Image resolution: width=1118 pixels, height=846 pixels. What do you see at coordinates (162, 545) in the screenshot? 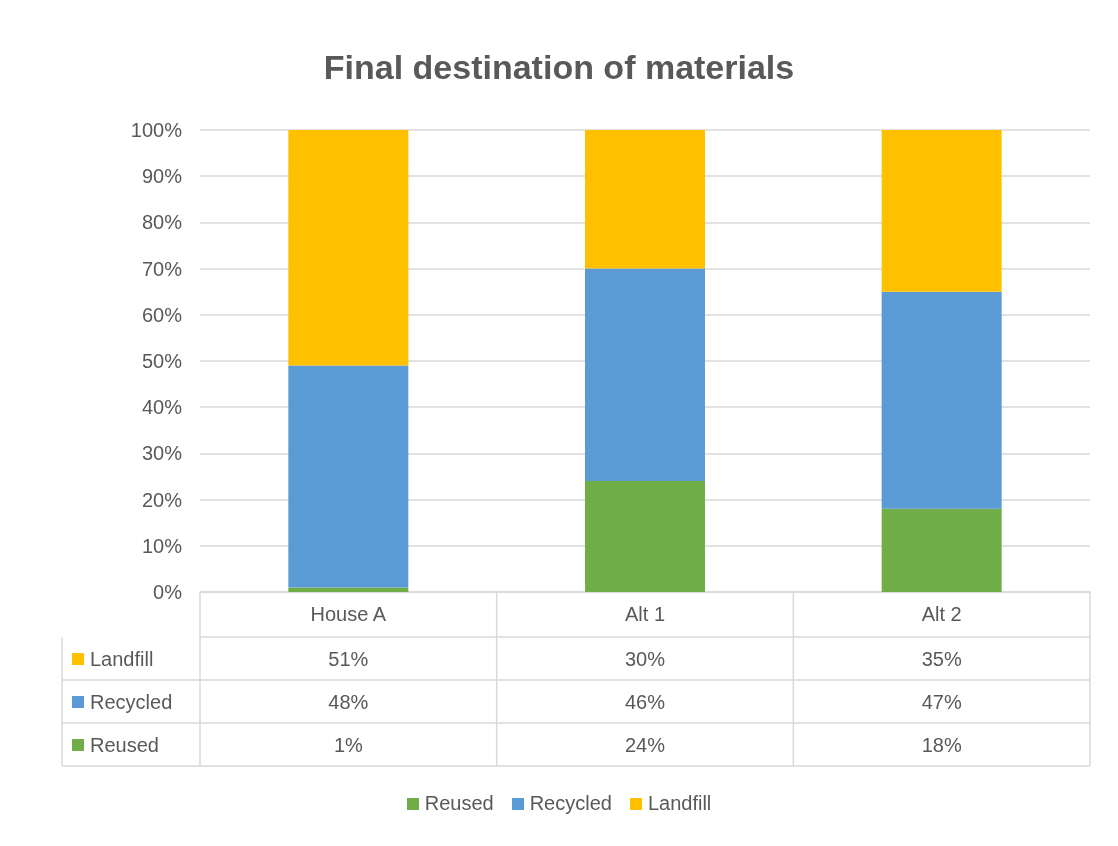
I see `y-tick-label: 10%` at bounding box center [162, 545].